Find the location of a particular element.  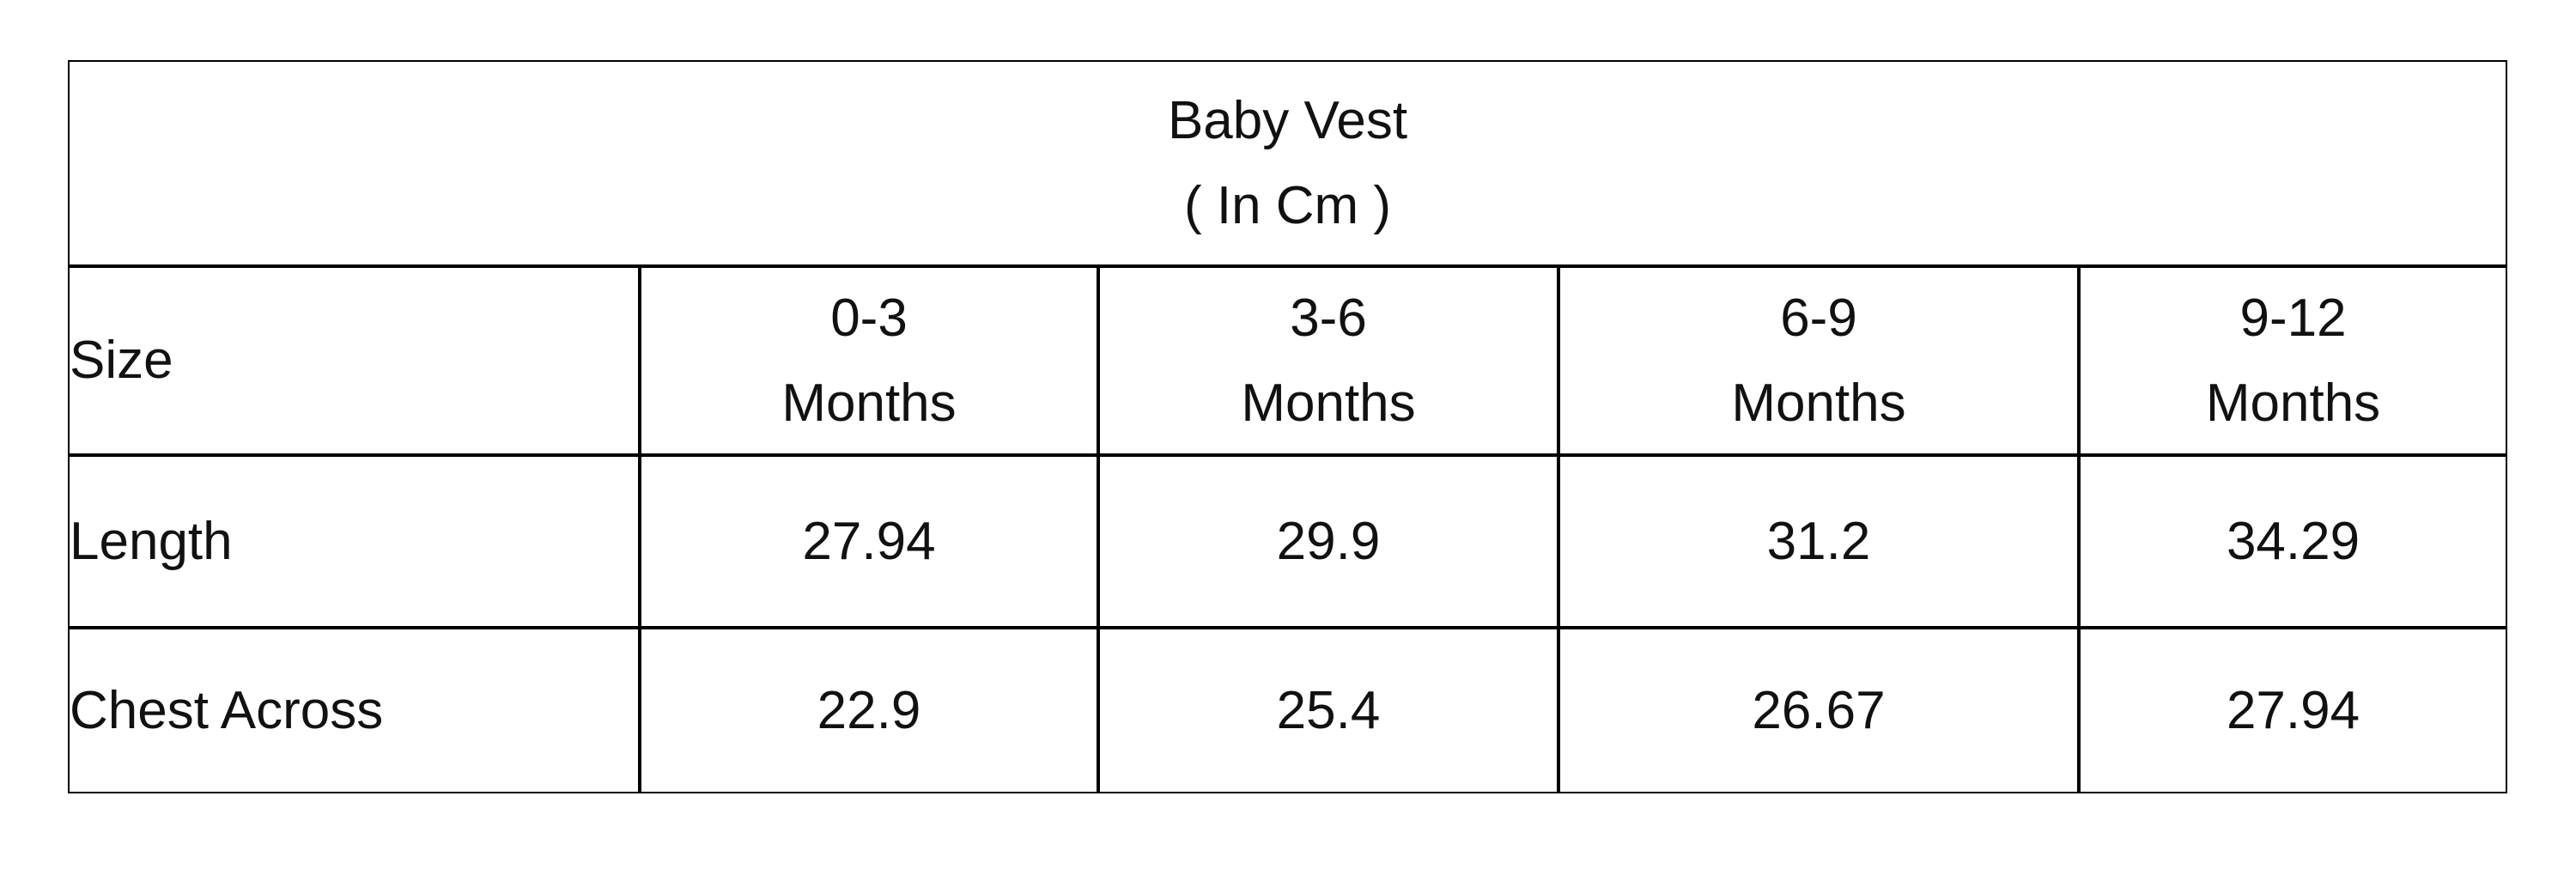

row-label-cell: Length is located at coordinates (354, 541).